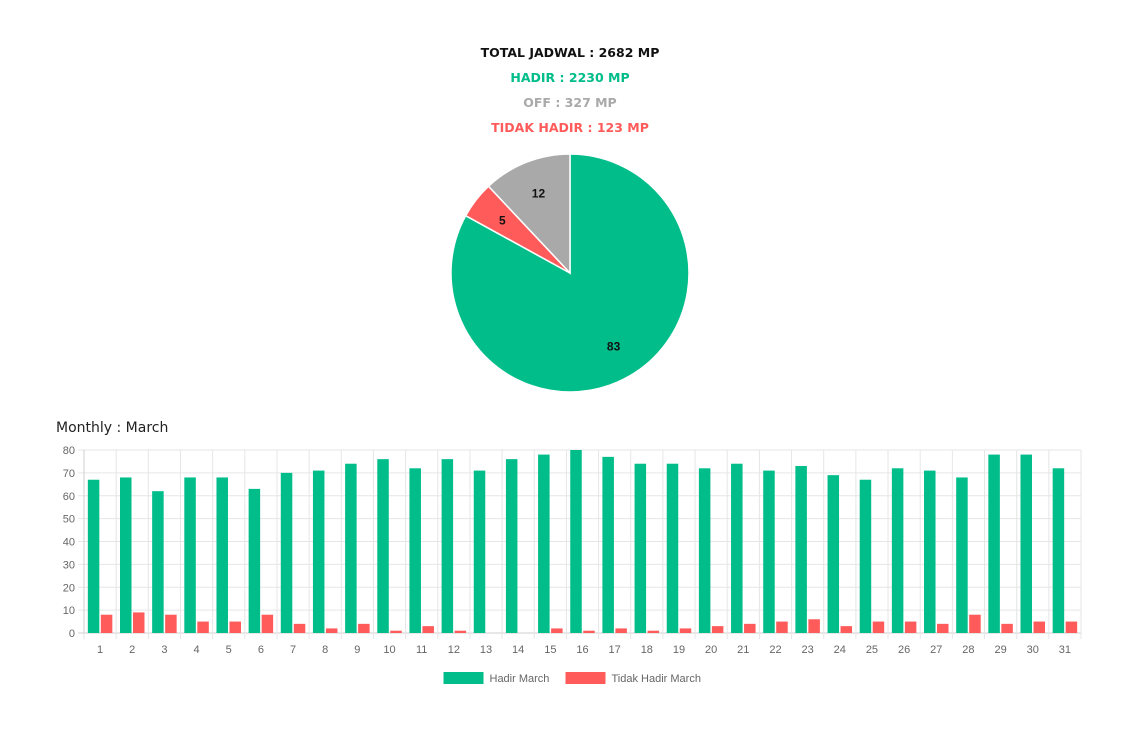 The image size is (1140, 739). What do you see at coordinates (615, 650) in the screenshot?
I see `x-tick-label: 17` at bounding box center [615, 650].